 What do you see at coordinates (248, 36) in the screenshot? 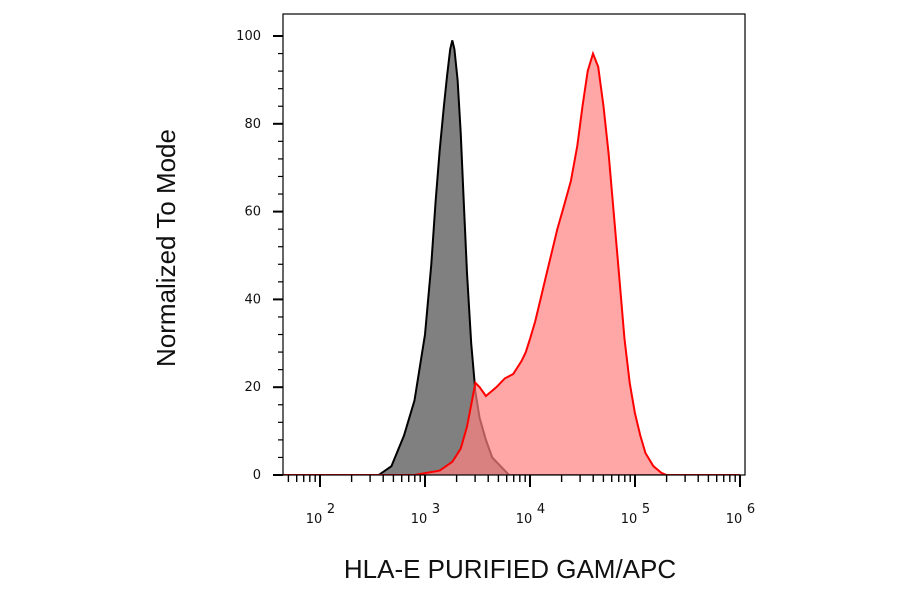
I see `y-tick-label: 100` at bounding box center [248, 36].